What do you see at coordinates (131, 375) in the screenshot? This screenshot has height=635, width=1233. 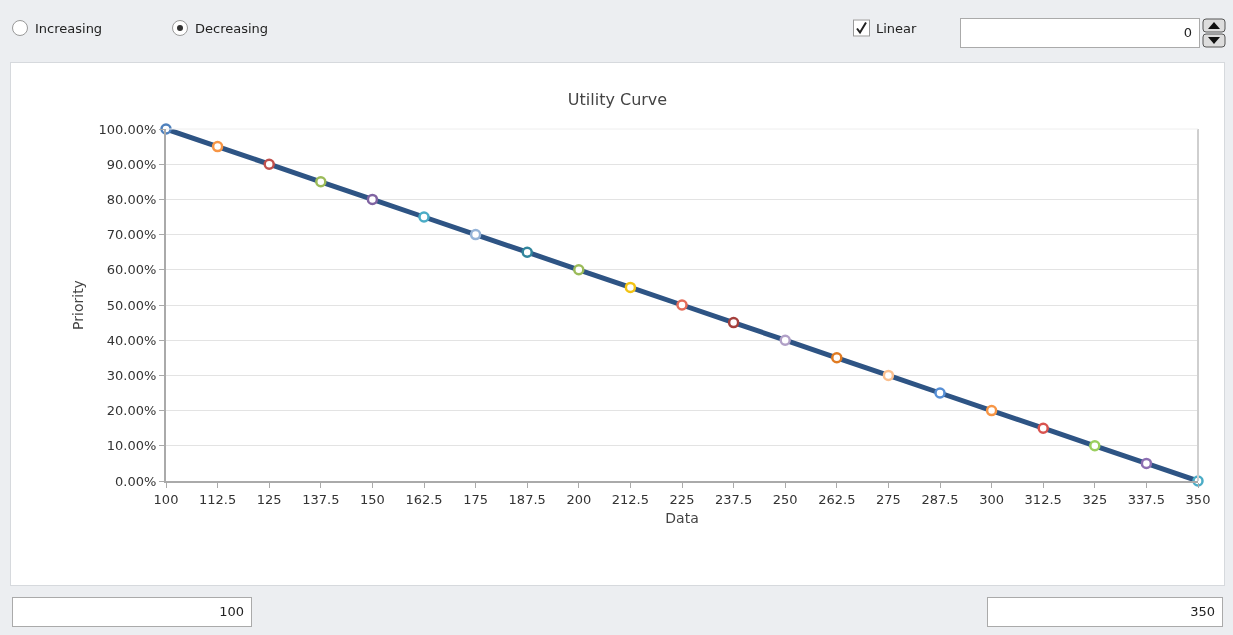 I see `y-tick-label: 30.00%` at bounding box center [131, 375].